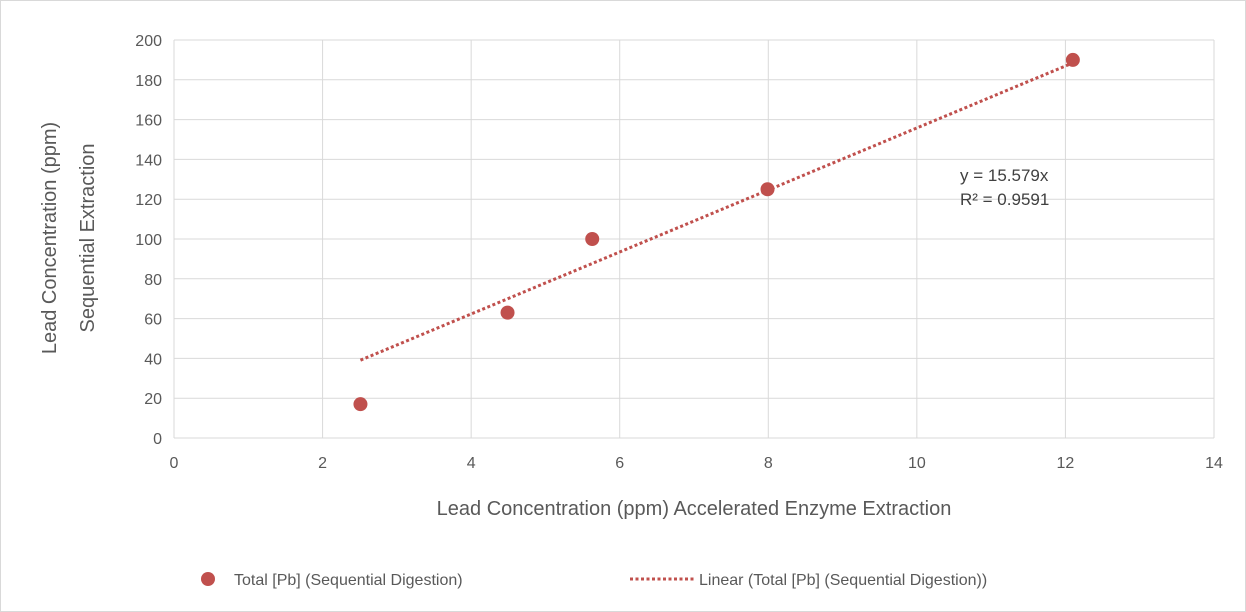 This screenshot has width=1246, height=612. What do you see at coordinates (348, 580) in the screenshot?
I see `legend-label-scatter: Total [Pb] (Sequential Digestion)` at bounding box center [348, 580].